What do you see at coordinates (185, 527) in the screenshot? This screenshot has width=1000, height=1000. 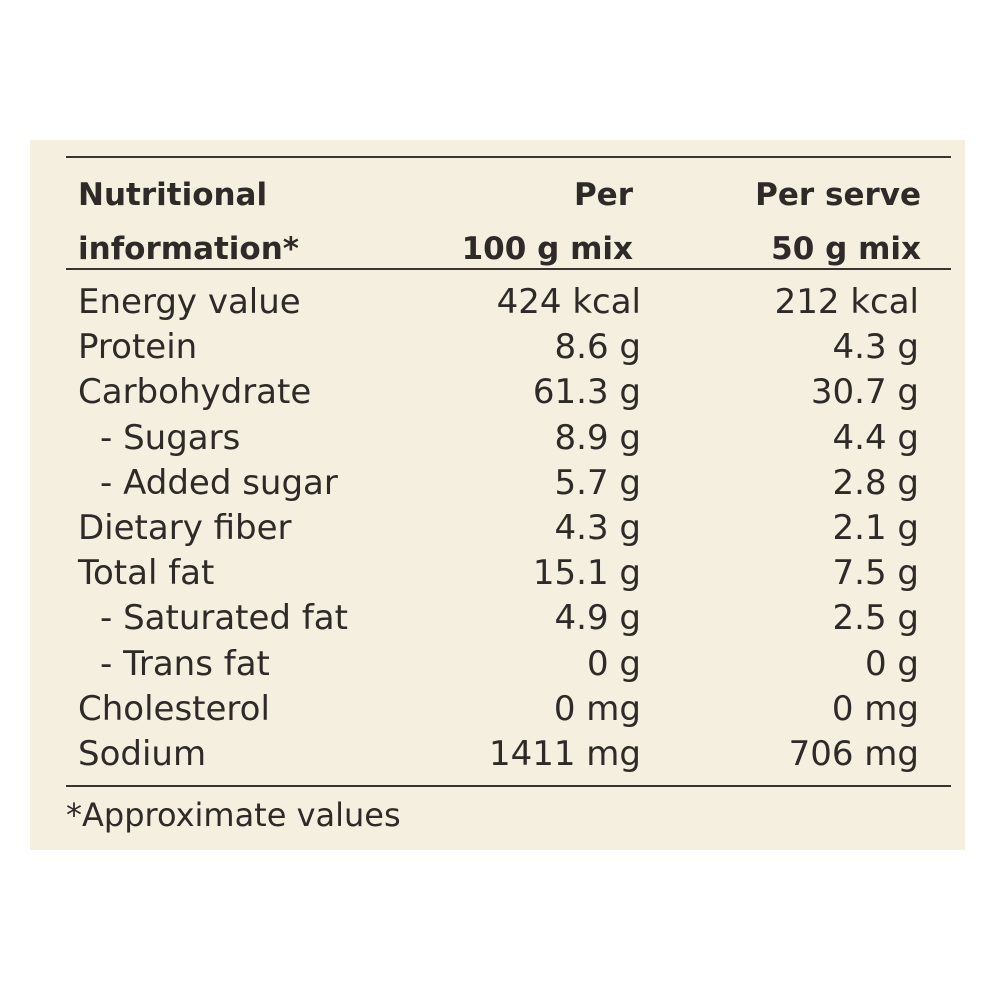 I see `row-name: Dietary fiber` at bounding box center [185, 527].